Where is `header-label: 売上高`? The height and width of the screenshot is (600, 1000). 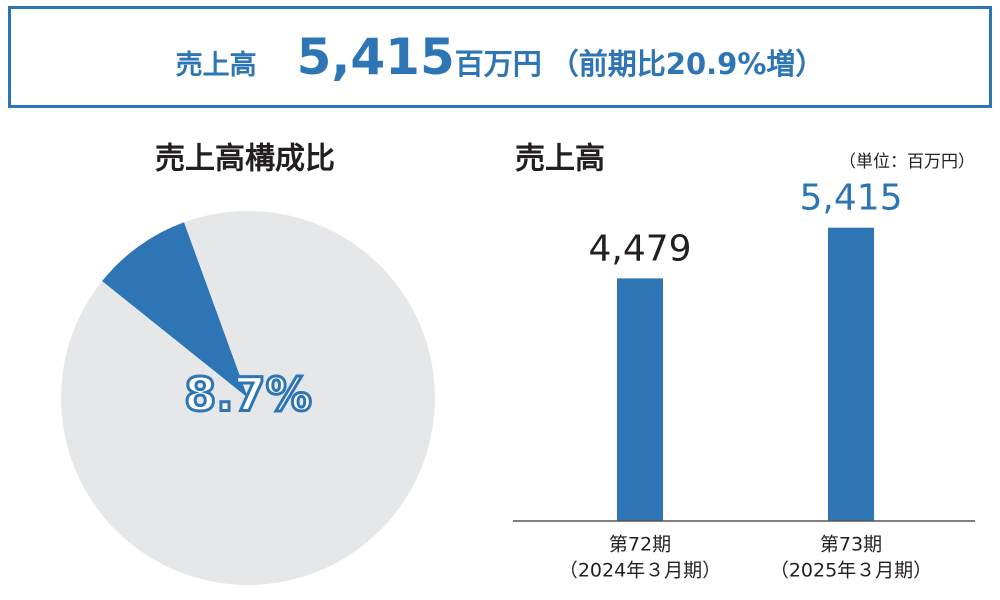 header-label: 売上高 is located at coordinates (216, 65).